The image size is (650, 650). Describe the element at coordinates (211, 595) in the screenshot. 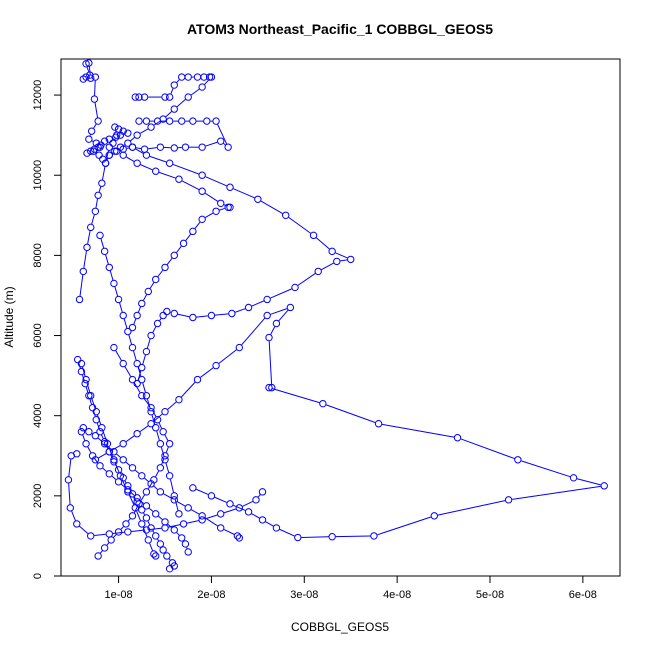

I see `x-tick-label: 2e-08` at that location.